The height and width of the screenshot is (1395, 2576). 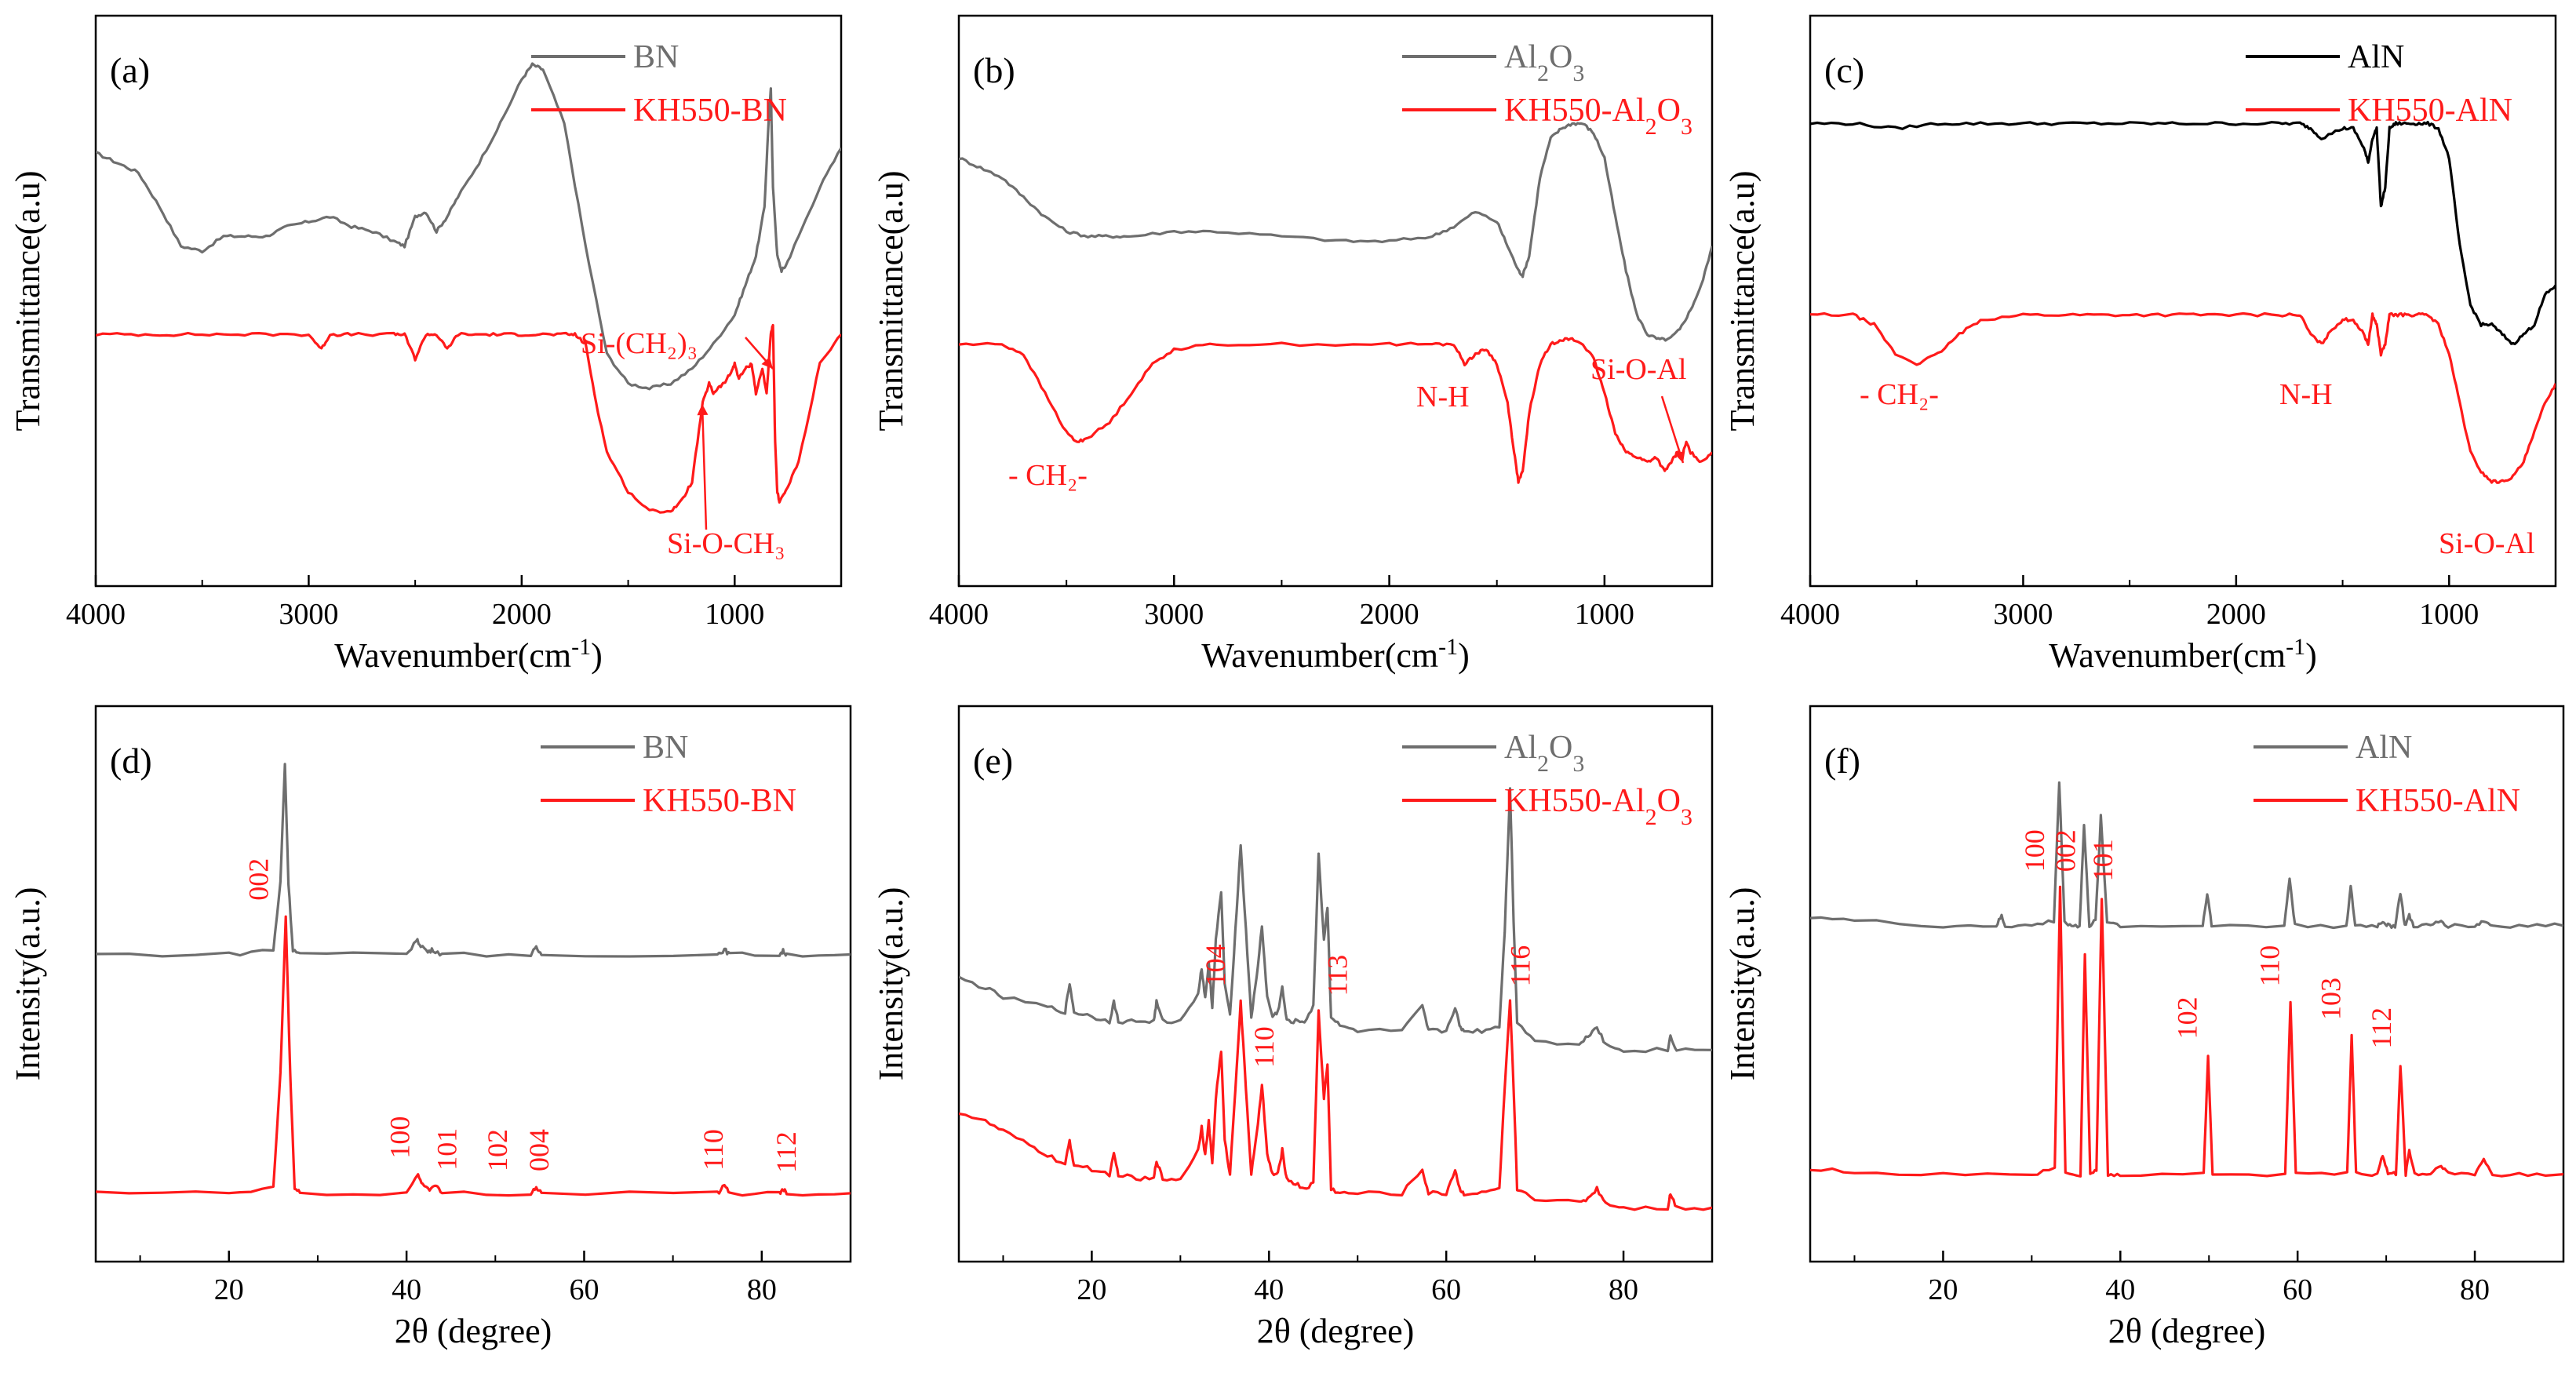 What do you see at coordinates (539, 1150) in the screenshot?
I see `peak-label: 004` at bounding box center [539, 1150].